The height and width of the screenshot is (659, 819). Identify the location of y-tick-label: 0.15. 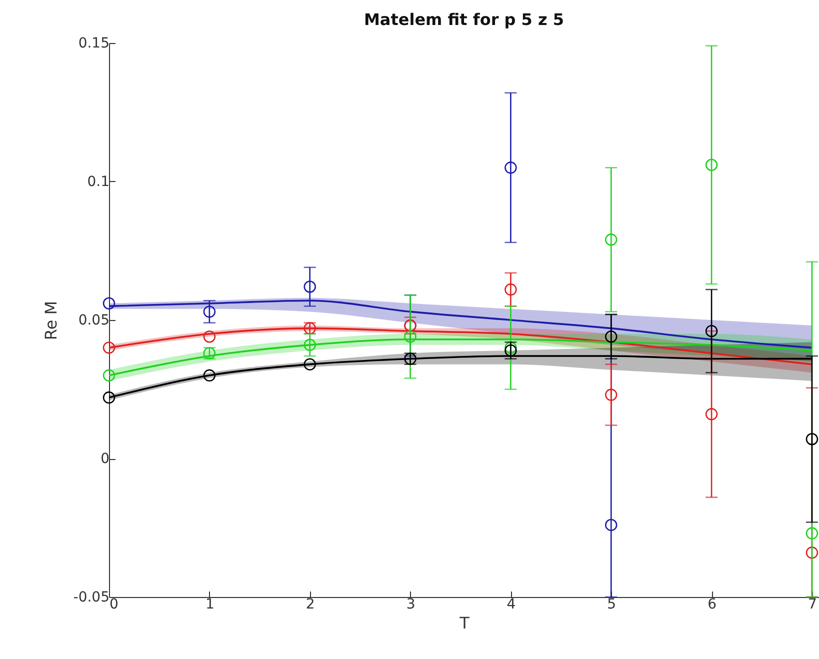
(94, 44).